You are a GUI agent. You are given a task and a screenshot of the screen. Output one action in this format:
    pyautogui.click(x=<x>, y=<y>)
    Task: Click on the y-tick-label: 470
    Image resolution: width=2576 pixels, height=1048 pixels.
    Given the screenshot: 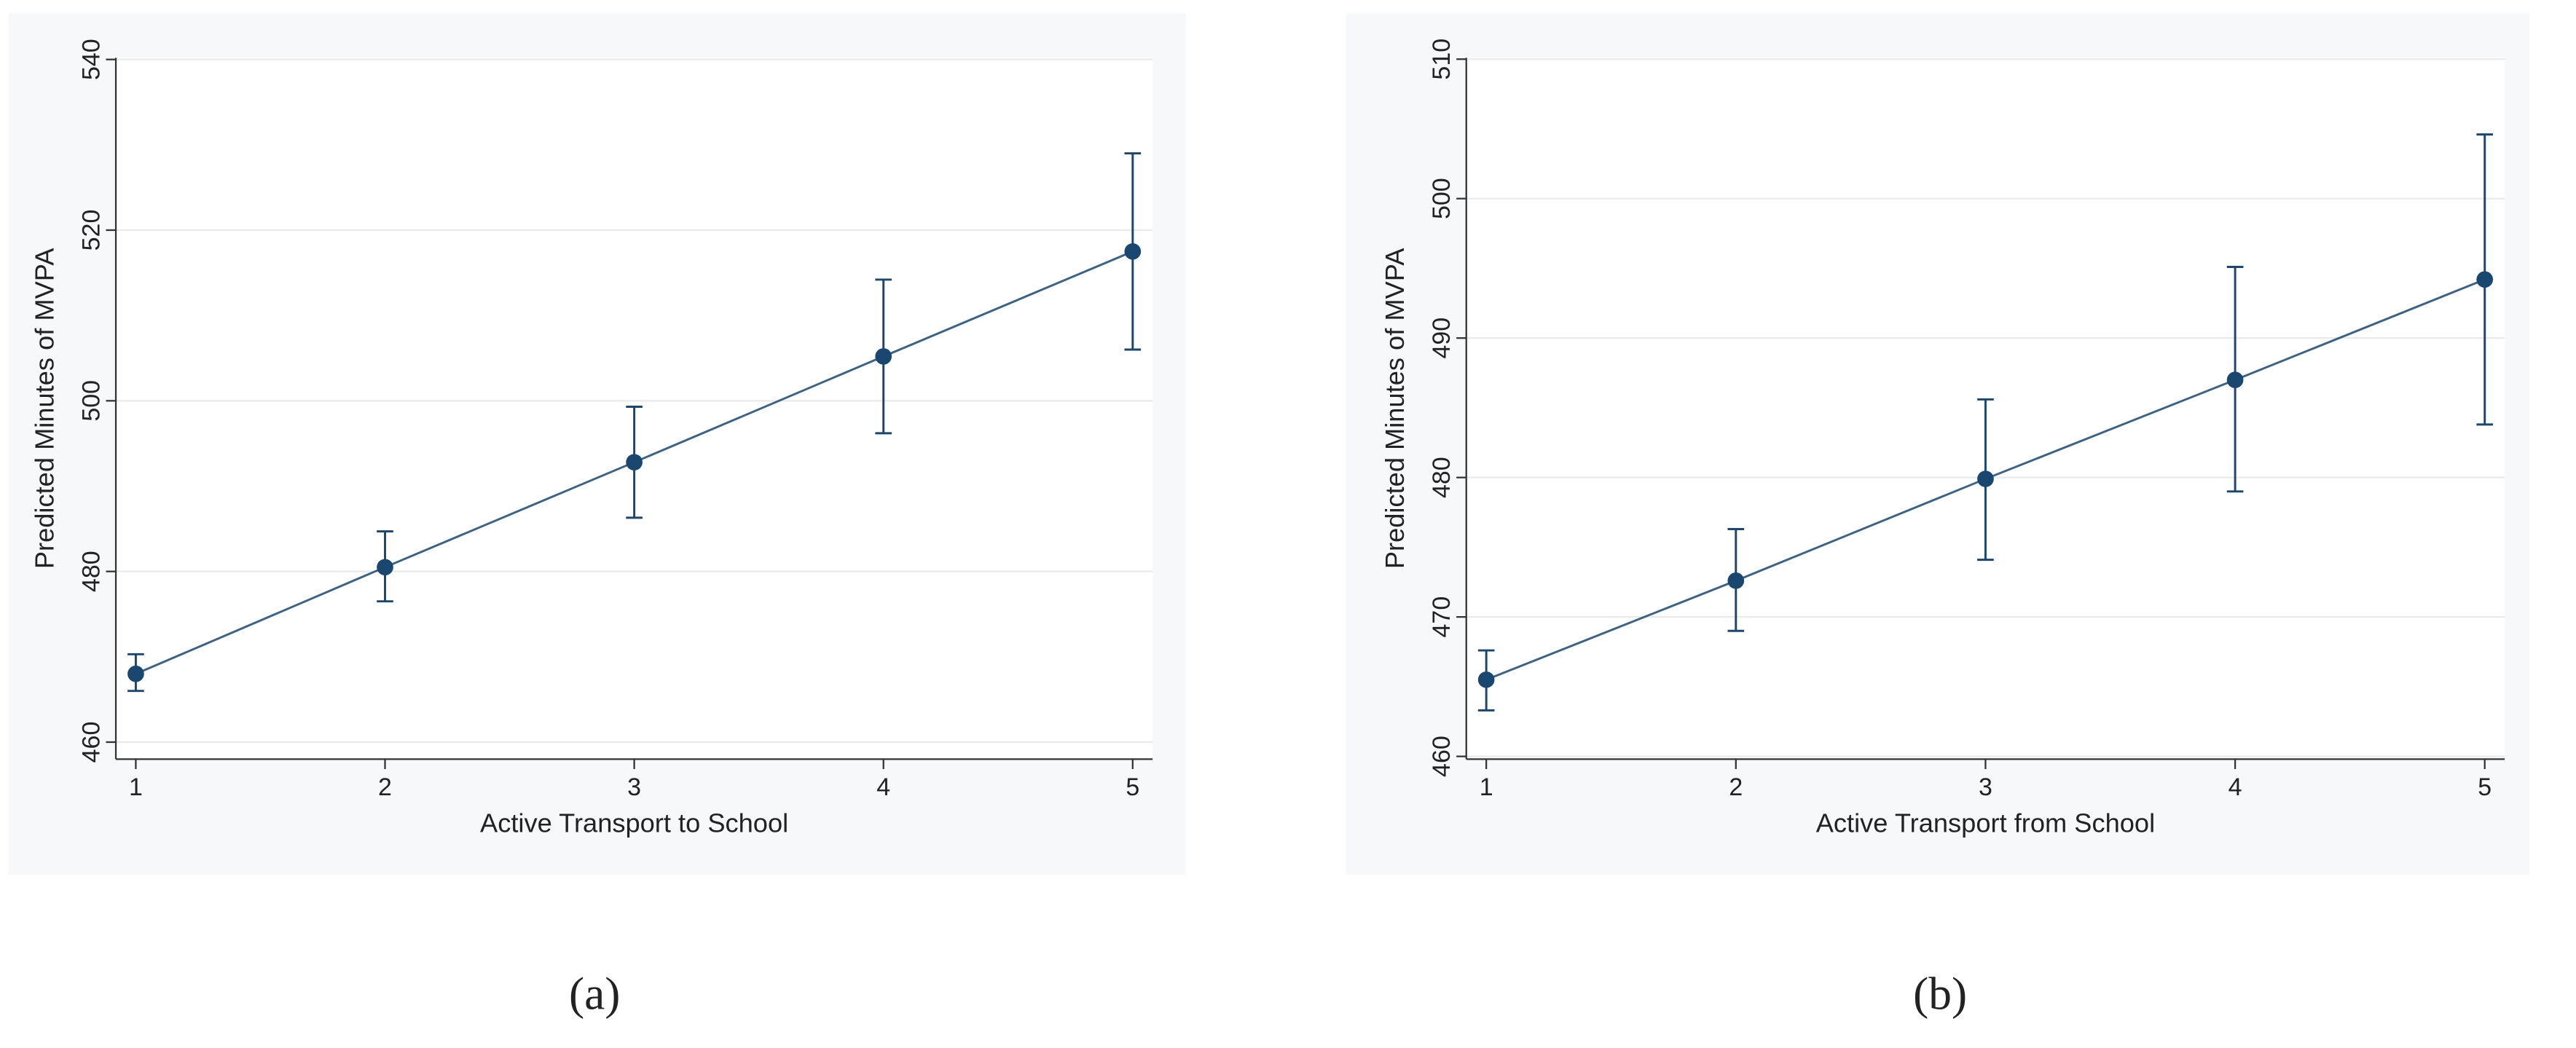 What is the action you would take?
    pyautogui.click(x=1442, y=617)
    